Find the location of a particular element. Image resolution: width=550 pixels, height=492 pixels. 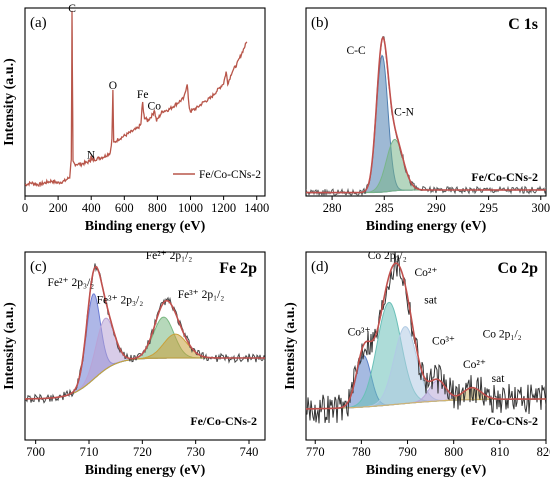

peak-label-b: C-C is located at coordinates (357, 51).